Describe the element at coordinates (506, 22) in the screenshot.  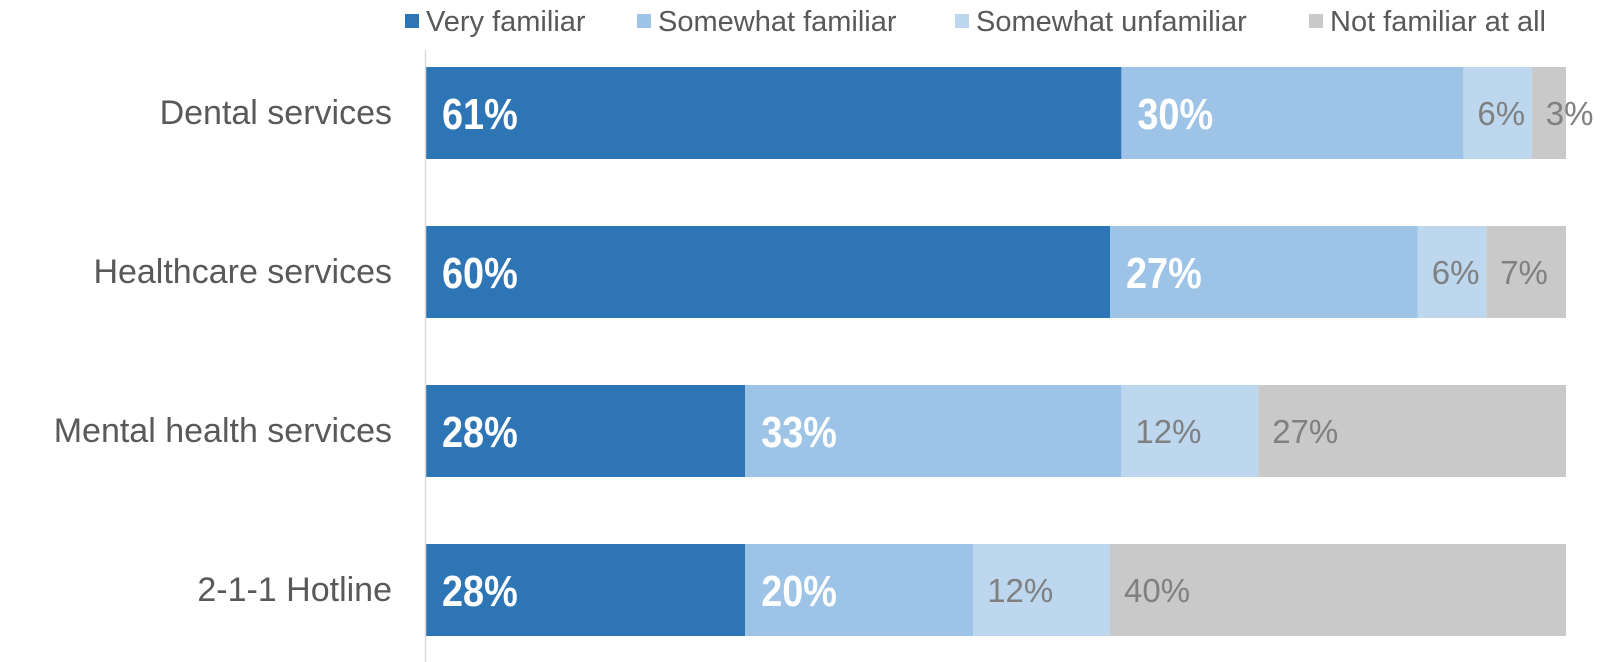
I see `legend-label: Very familiar` at that location.